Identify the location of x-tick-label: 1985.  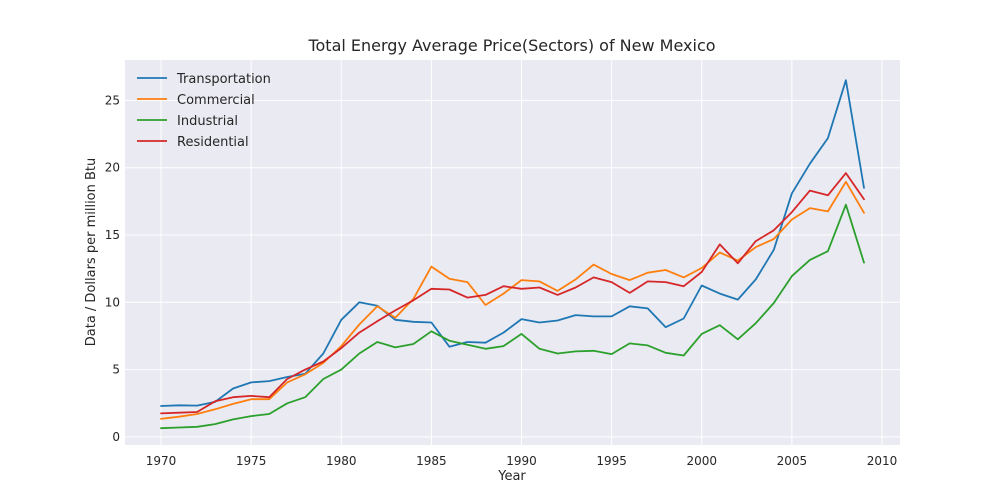
(431, 461).